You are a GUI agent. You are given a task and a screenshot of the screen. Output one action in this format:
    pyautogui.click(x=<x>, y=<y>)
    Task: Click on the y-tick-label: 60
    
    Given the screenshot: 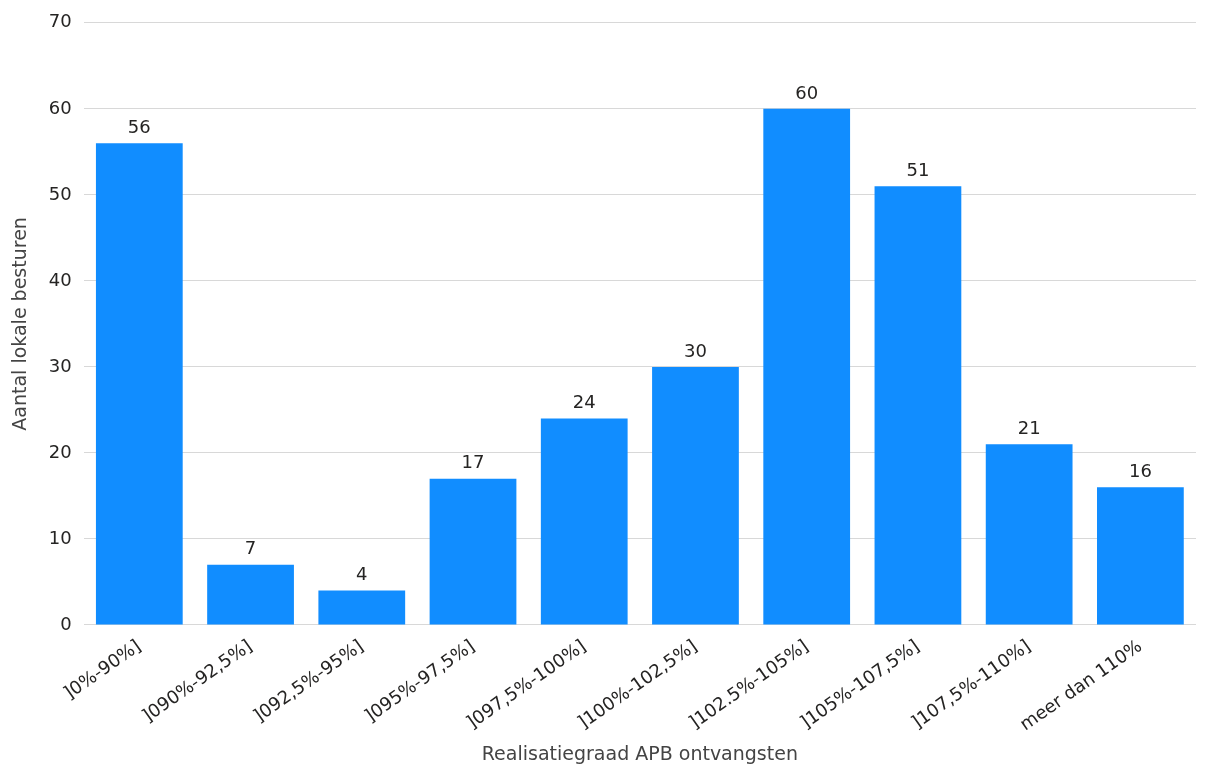 What is the action you would take?
    pyautogui.click(x=60, y=107)
    